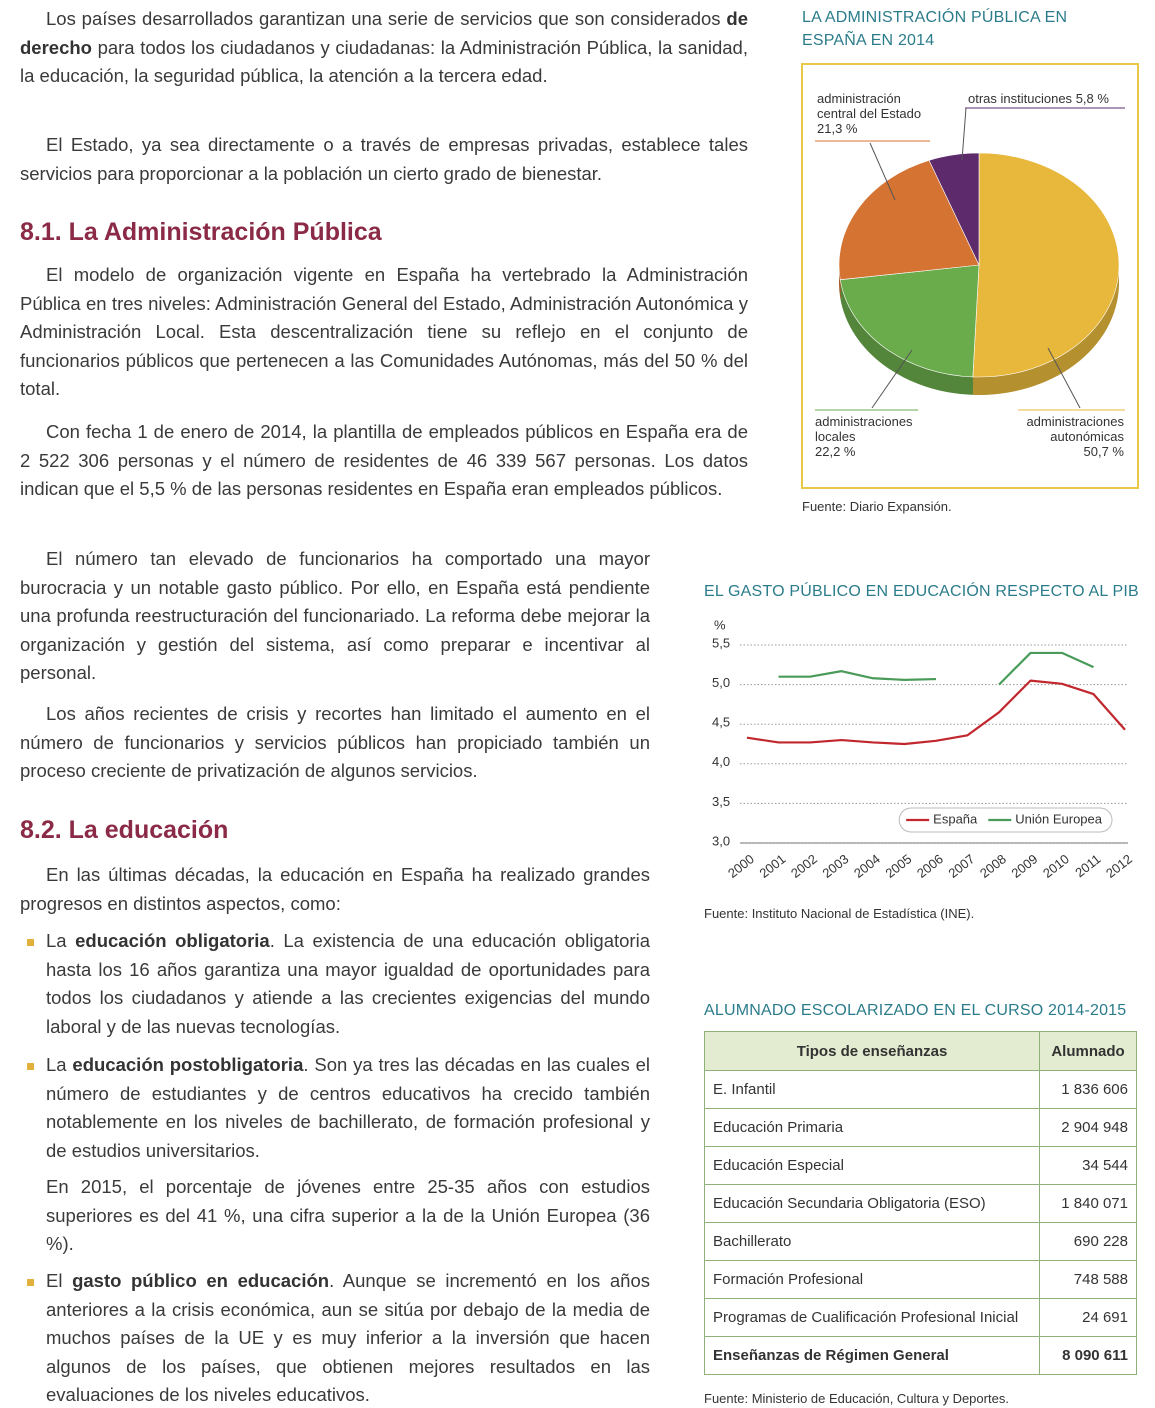 Image resolution: width=1155 pixels, height=1408 pixels. Describe the element at coordinates (201, 1280) in the screenshot. I see `bold-text: gasto público en educación` at that location.